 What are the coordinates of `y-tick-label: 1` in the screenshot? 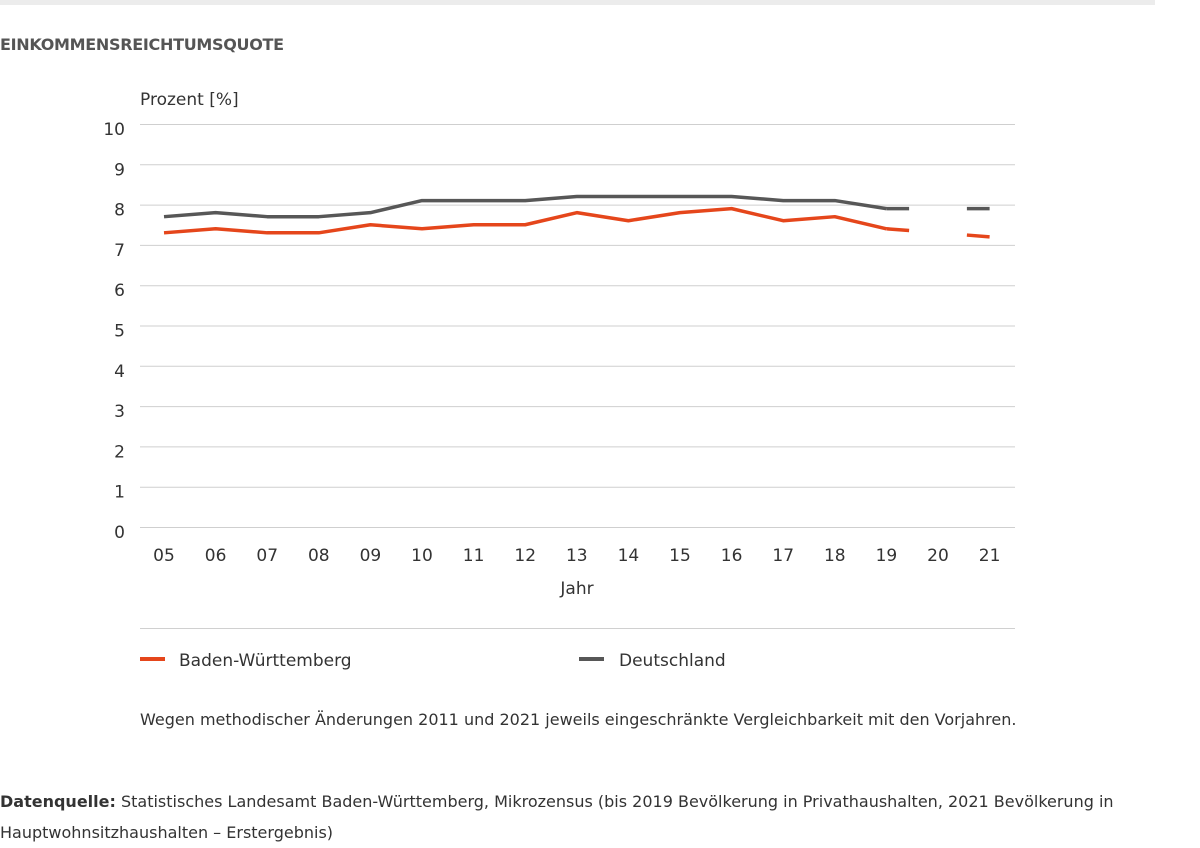 It's located at (119, 493).